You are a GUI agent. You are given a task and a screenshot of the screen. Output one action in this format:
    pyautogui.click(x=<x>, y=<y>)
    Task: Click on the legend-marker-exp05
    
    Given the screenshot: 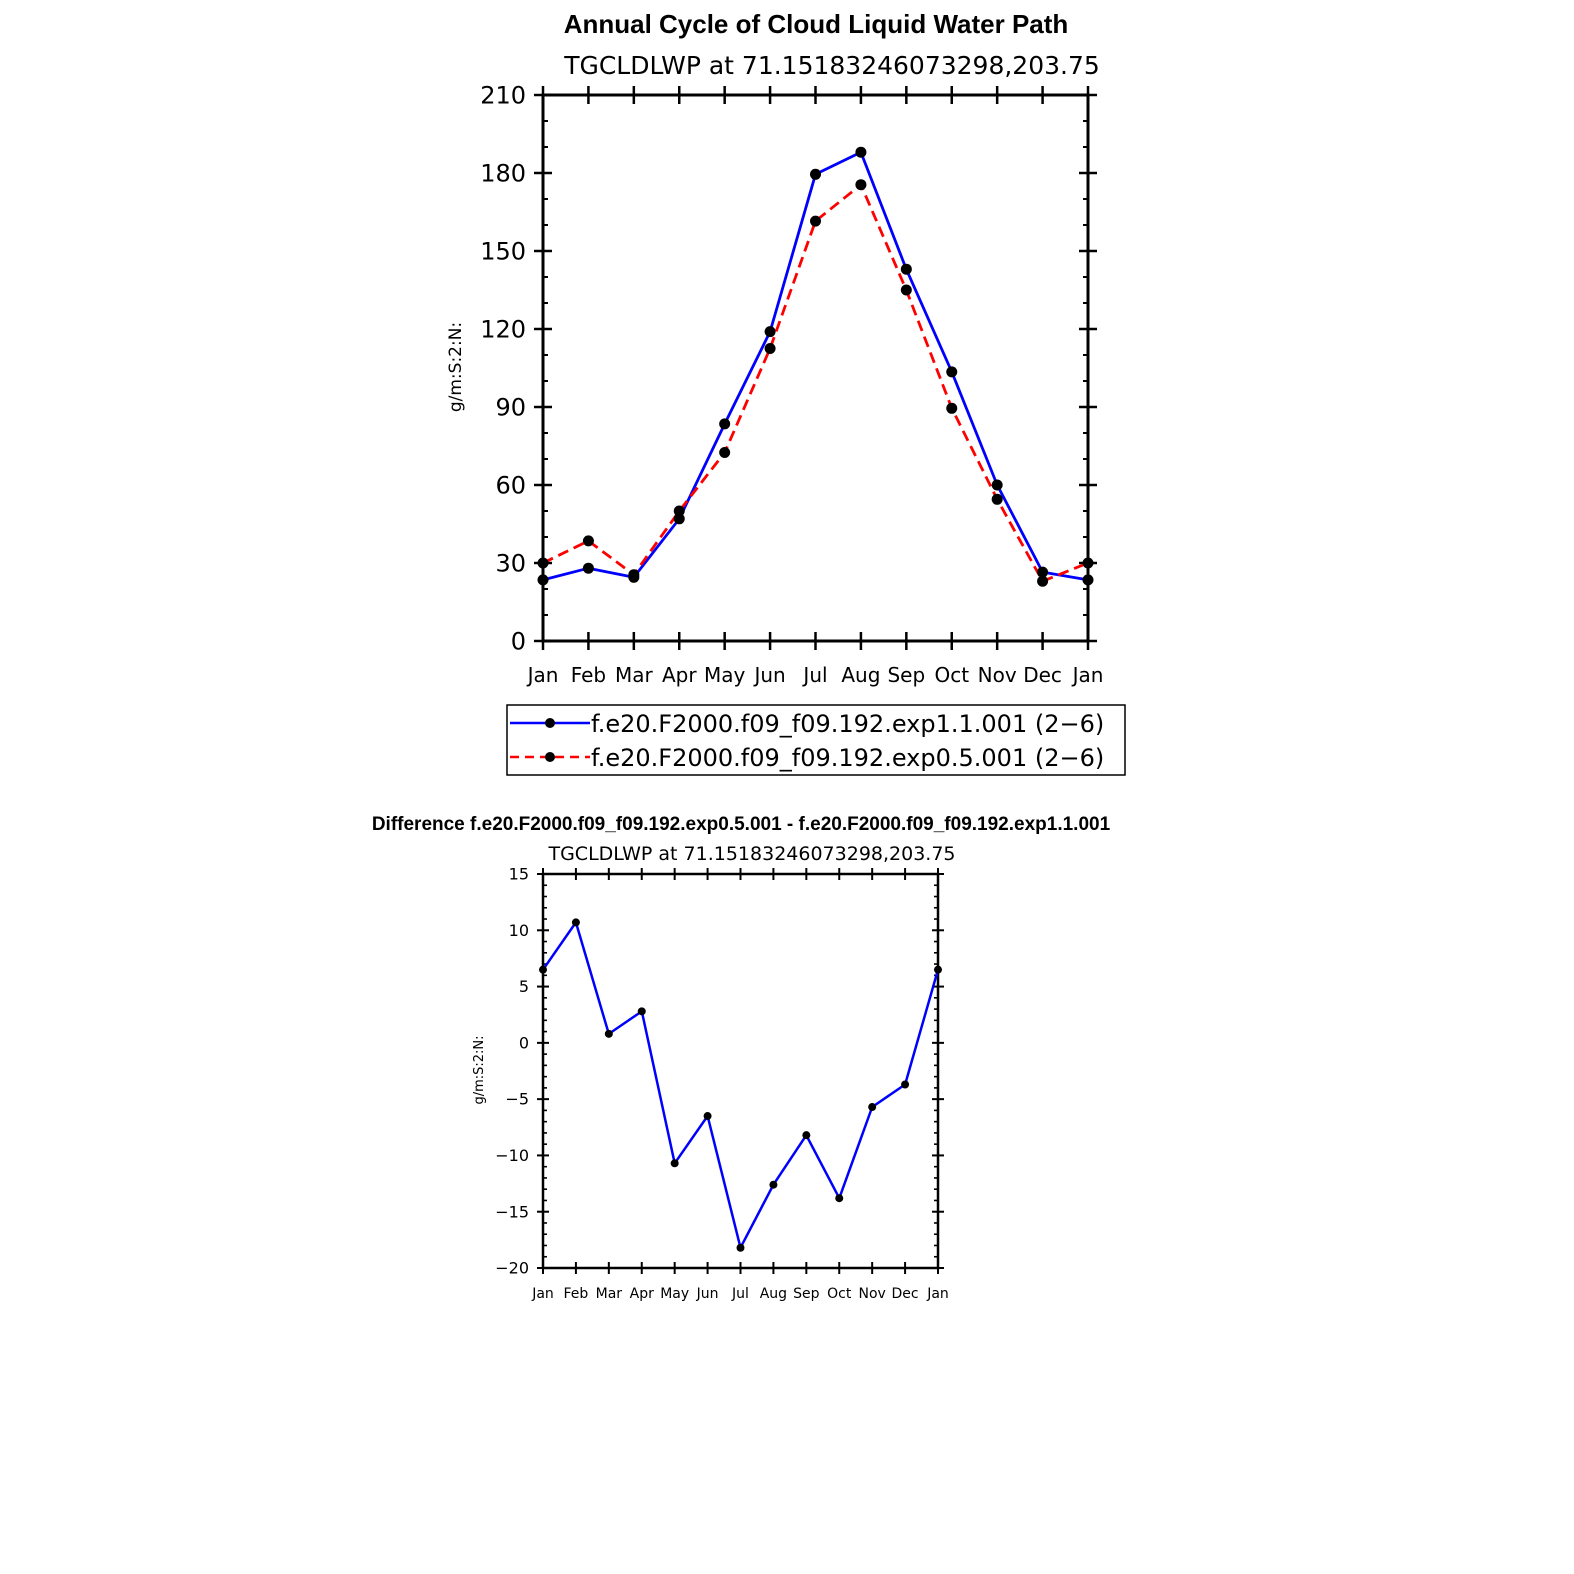 What is the action you would take?
    pyautogui.click(x=550, y=757)
    